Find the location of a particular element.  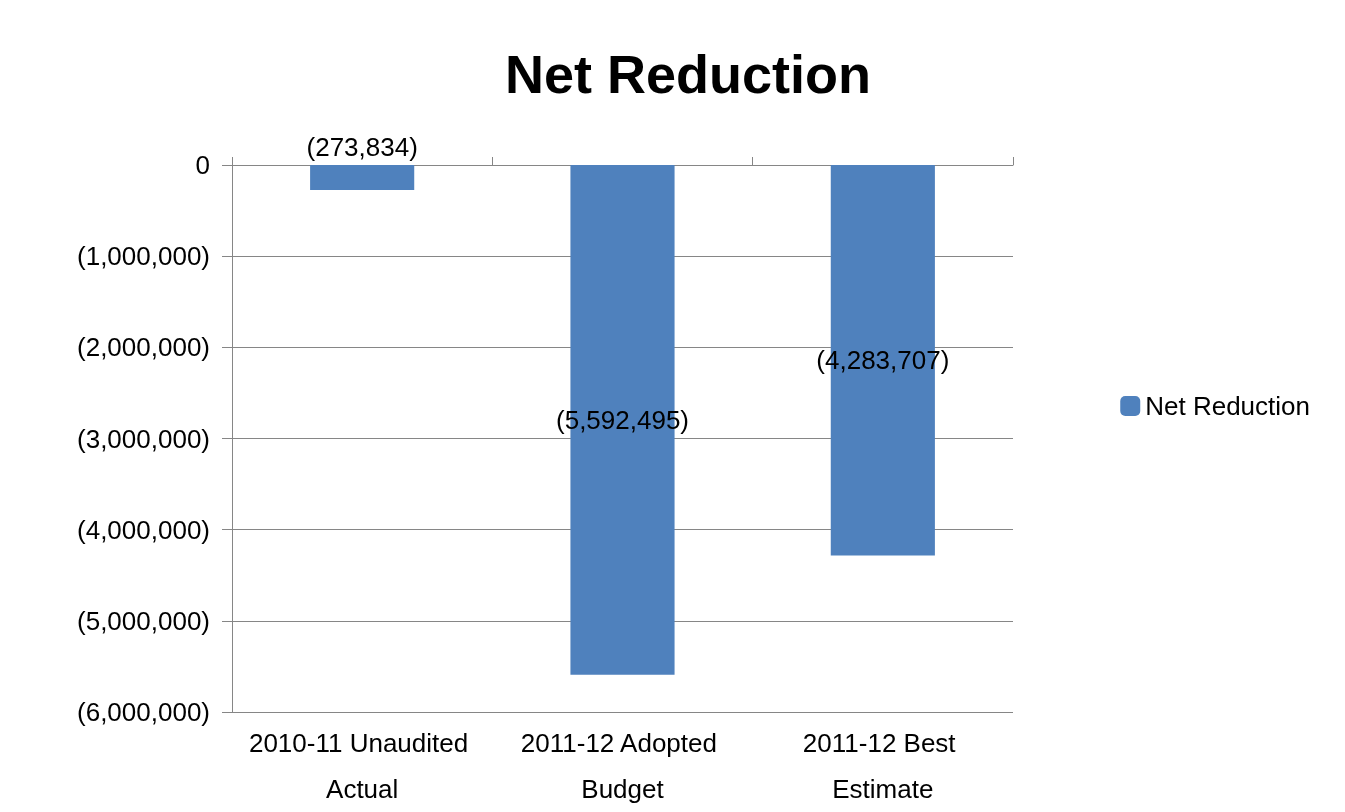

y-tick-label: (5,000,000) is located at coordinates (143, 620).